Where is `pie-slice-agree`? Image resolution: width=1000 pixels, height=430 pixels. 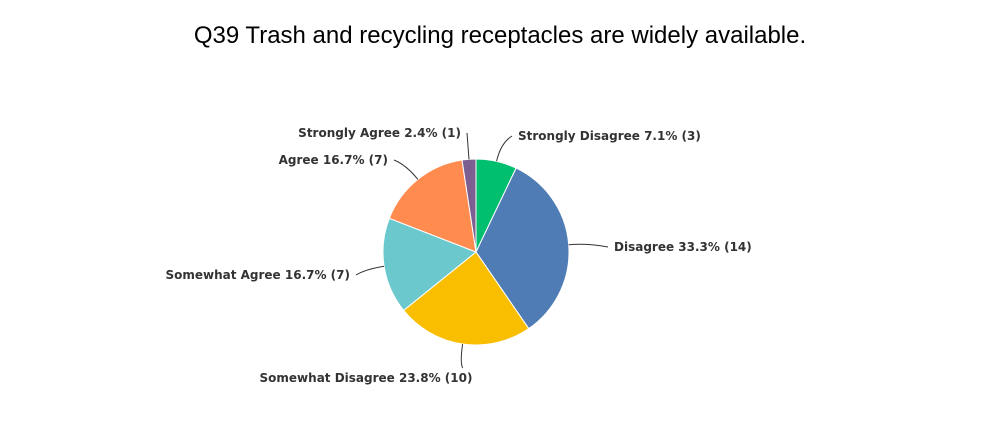
pie-slice-agree is located at coordinates (432, 206).